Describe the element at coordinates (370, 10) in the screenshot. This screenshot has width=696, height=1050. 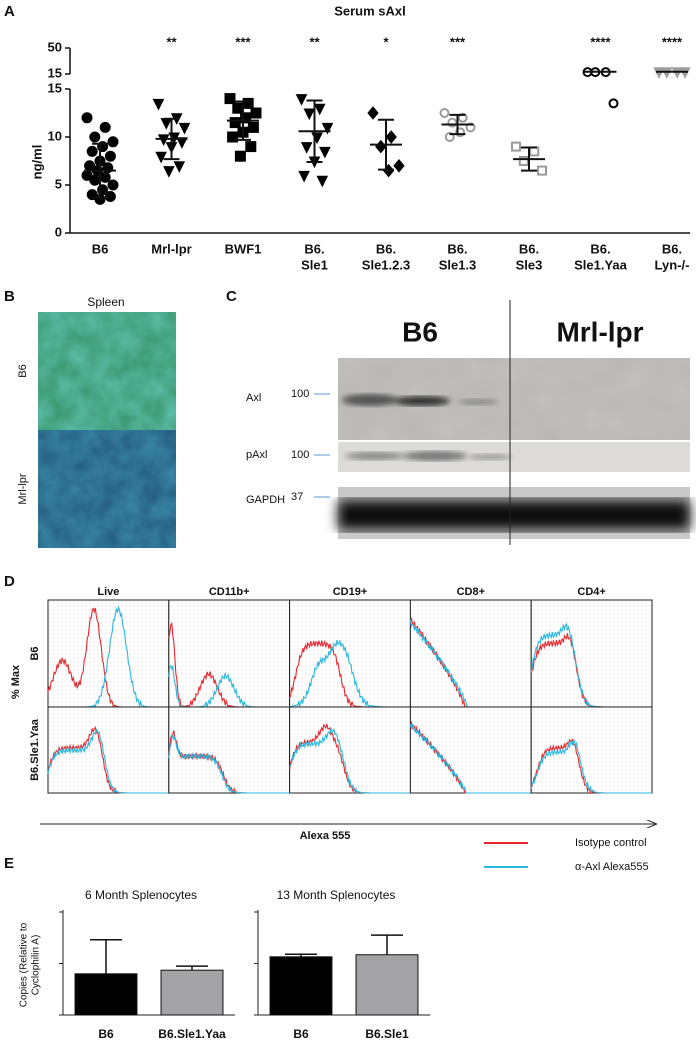
I see `chart-title: Serum sAxl` at that location.